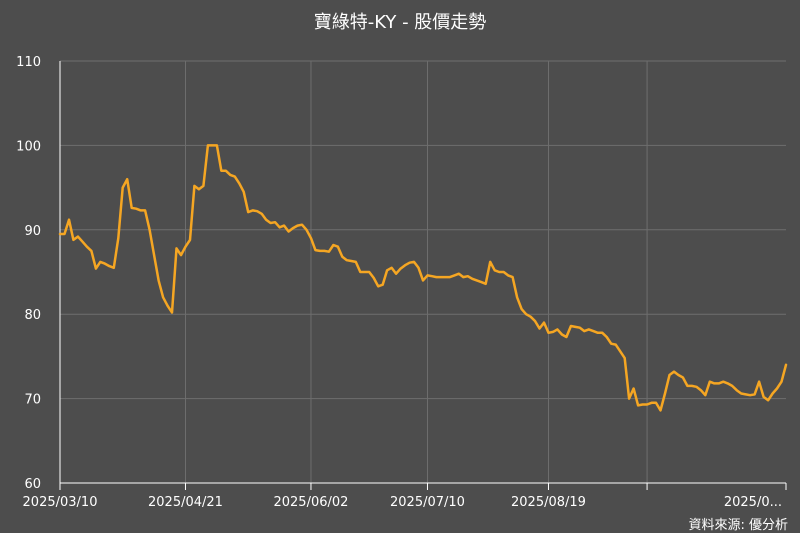 Image resolution: width=800 pixels, height=533 pixels. What do you see at coordinates (548, 502) in the screenshot?
I see `x-tick-label: 2025/08/19` at bounding box center [548, 502].